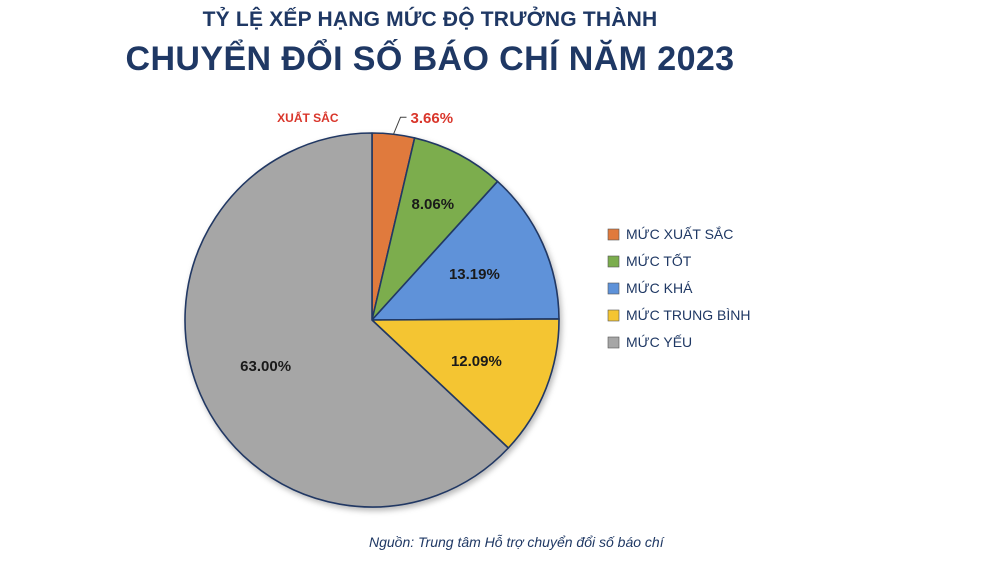 The image size is (1000, 563). What do you see at coordinates (613, 315) in the screenshot?
I see `legend-swatch-muc-trung-binh` at bounding box center [613, 315].